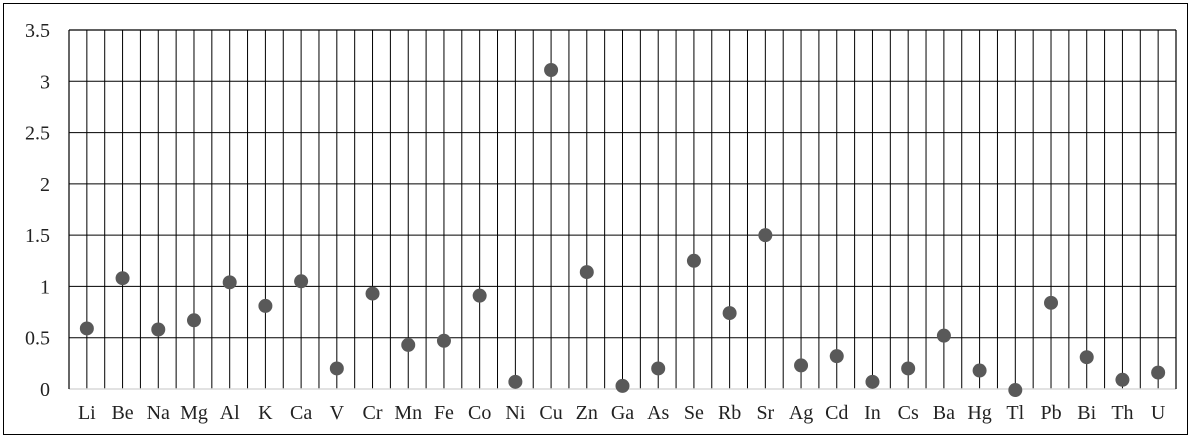 This screenshot has height=438, width=1192. What do you see at coordinates (37, 31) in the screenshot?
I see `y-tick-label: 3.5` at bounding box center [37, 31].